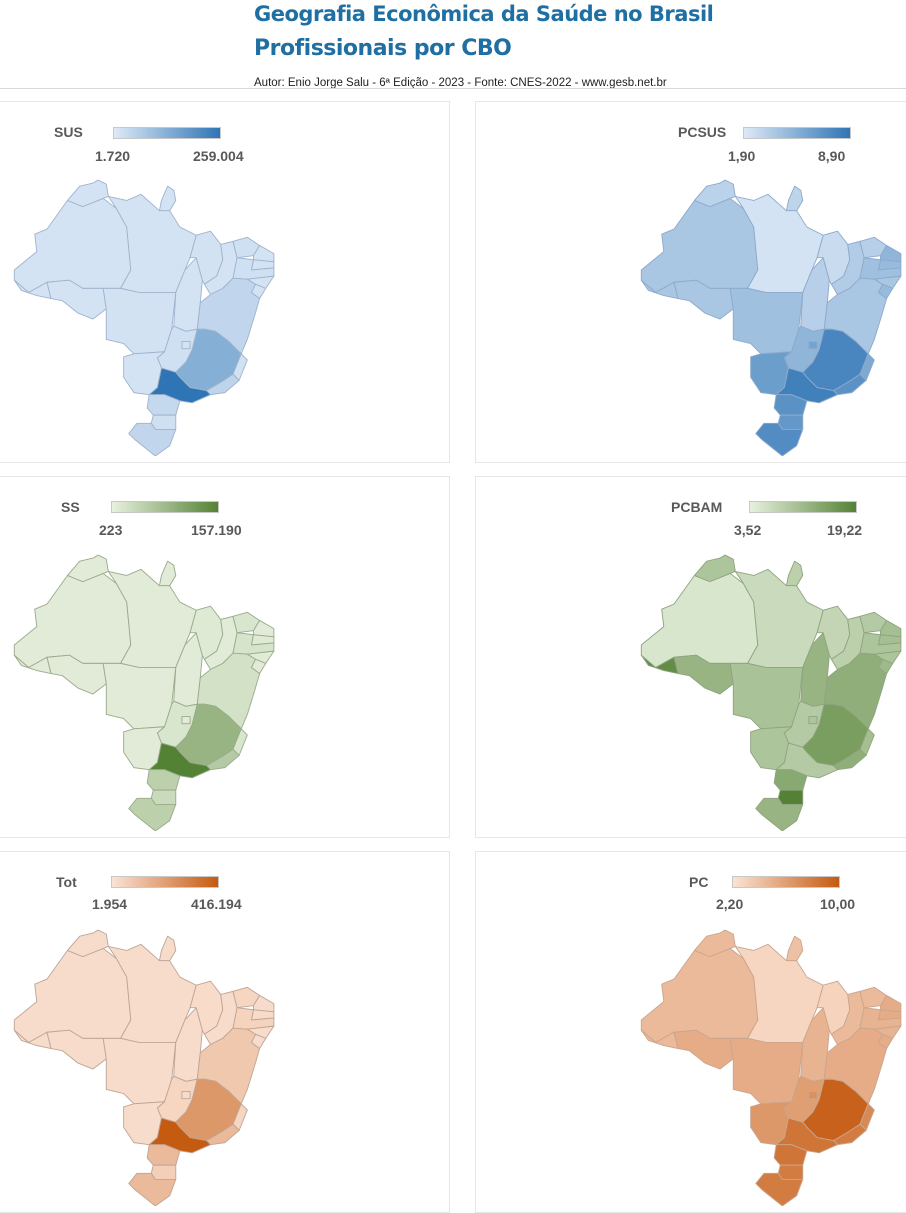 The height and width of the screenshot is (1213, 906). Describe the element at coordinates (216, 904) in the screenshot. I see `legend-max-value: 416.194` at that location.